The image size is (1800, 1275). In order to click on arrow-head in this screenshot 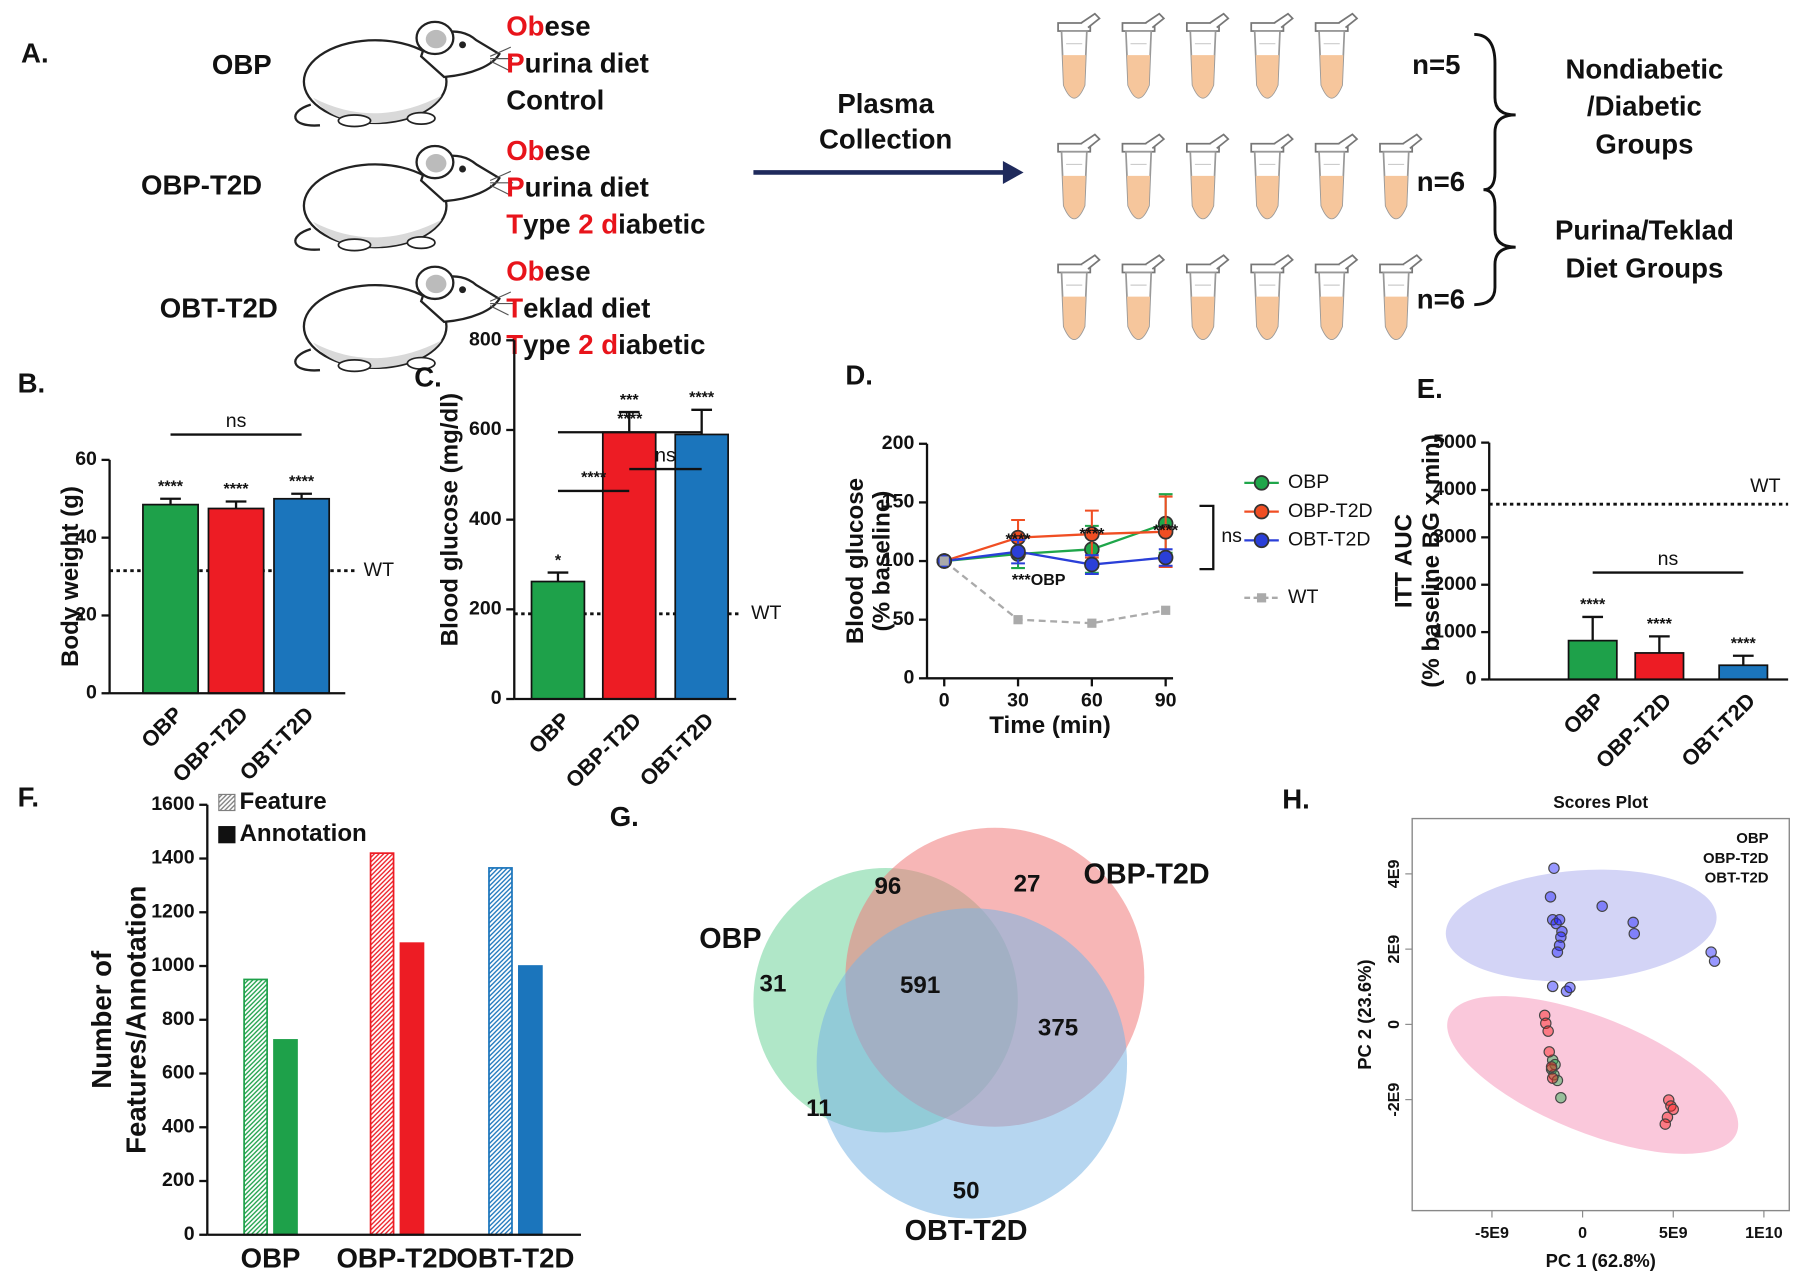, I will do `click(1013, 172)`.